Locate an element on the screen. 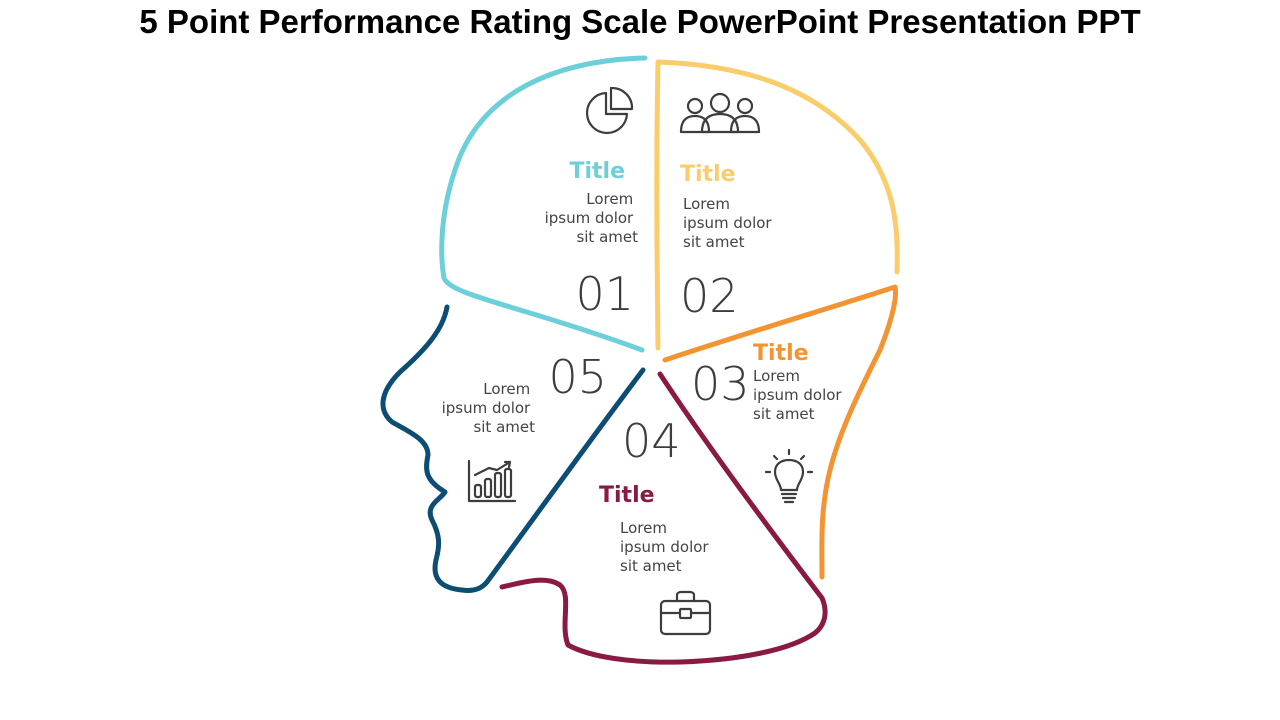 This screenshot has height=720, width=1280. segment-1: Title Lorem ipsum dolor sit amet 01 is located at coordinates (592, 203).